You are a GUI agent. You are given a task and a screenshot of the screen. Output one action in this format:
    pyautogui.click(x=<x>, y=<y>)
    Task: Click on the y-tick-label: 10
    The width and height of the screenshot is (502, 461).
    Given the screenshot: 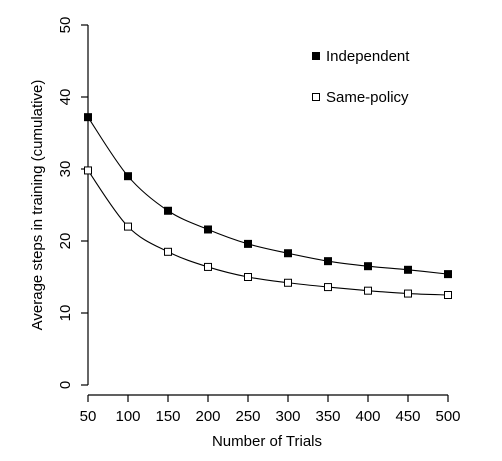 What is the action you would take?
    pyautogui.click(x=65, y=313)
    